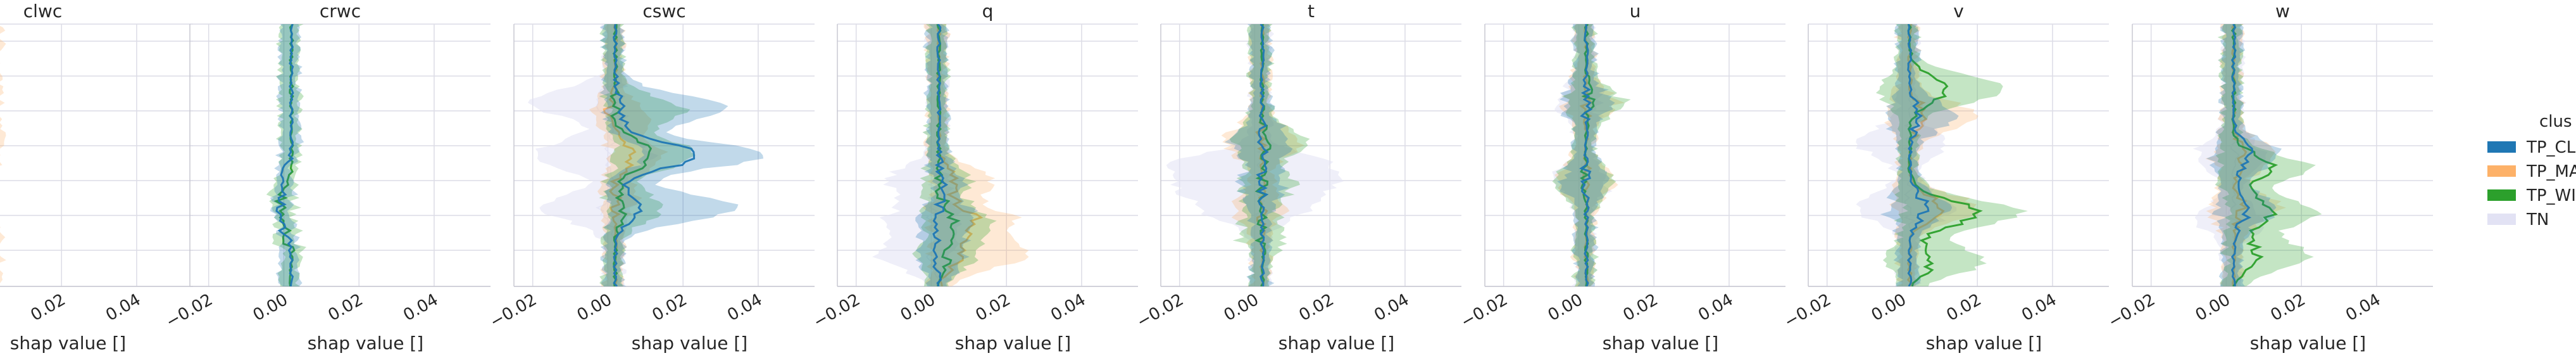 The height and width of the screenshot is (358, 2576). I want to click on panel-w: w −0.02 0.00 0.02 0.04 shap value [], so click(2269, 177).